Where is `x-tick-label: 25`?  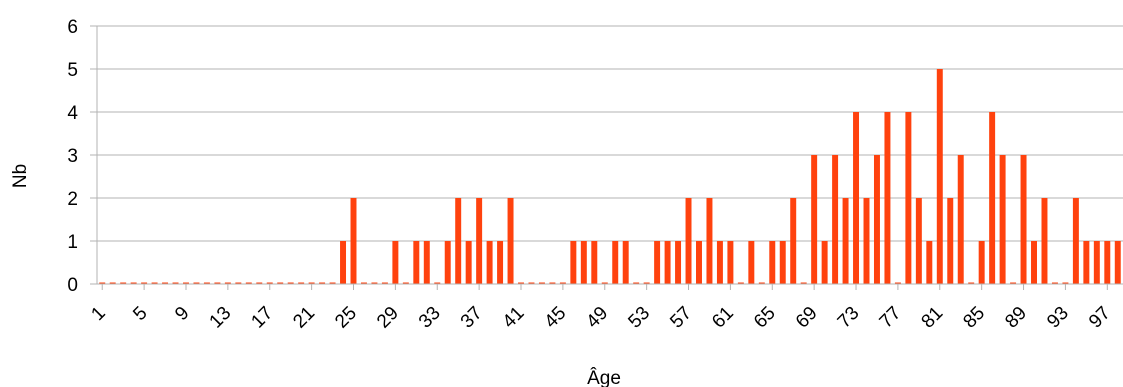 x-tick-label: 25 is located at coordinates (346, 318).